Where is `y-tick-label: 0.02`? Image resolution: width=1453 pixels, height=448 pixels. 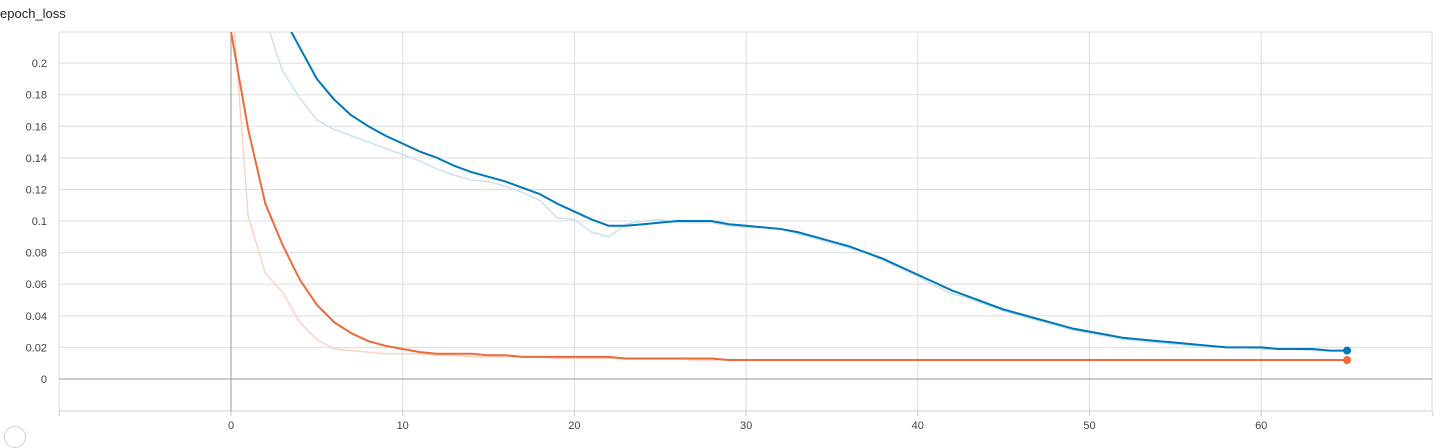
y-tick-label: 0.02 is located at coordinates (36, 348).